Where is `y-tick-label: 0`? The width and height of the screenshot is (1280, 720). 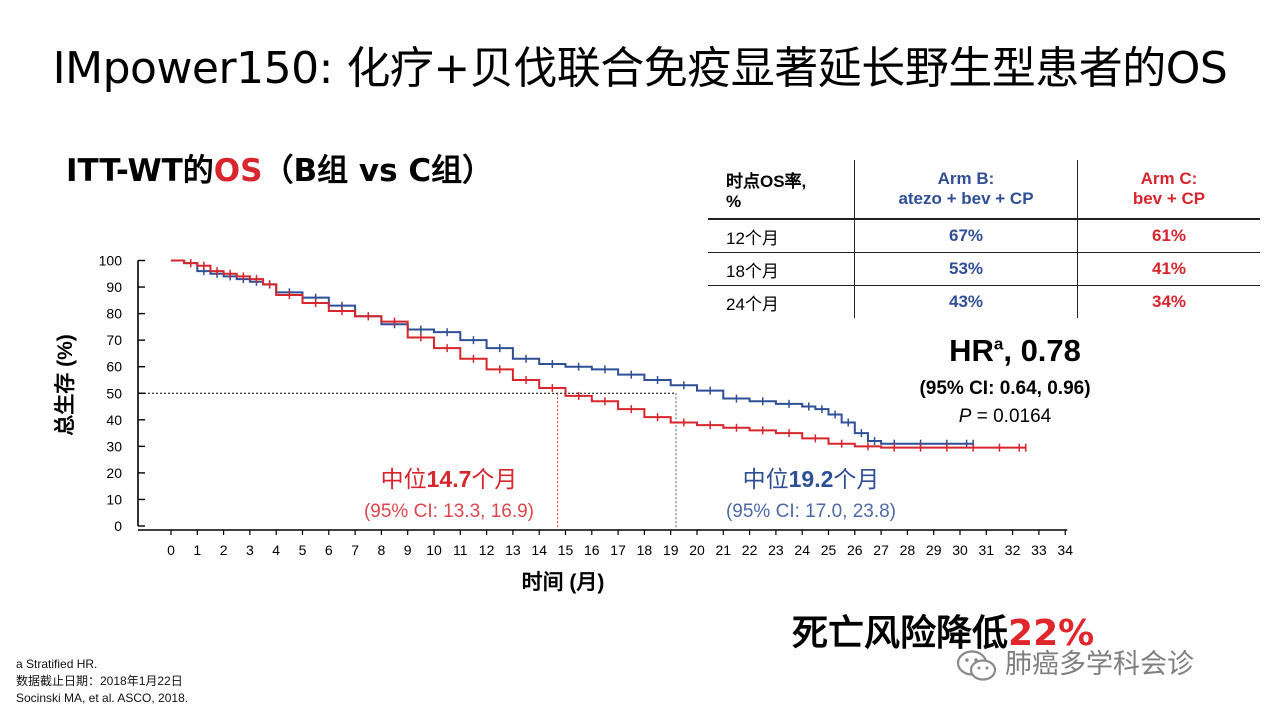
y-tick-label: 0 is located at coordinates (118, 526).